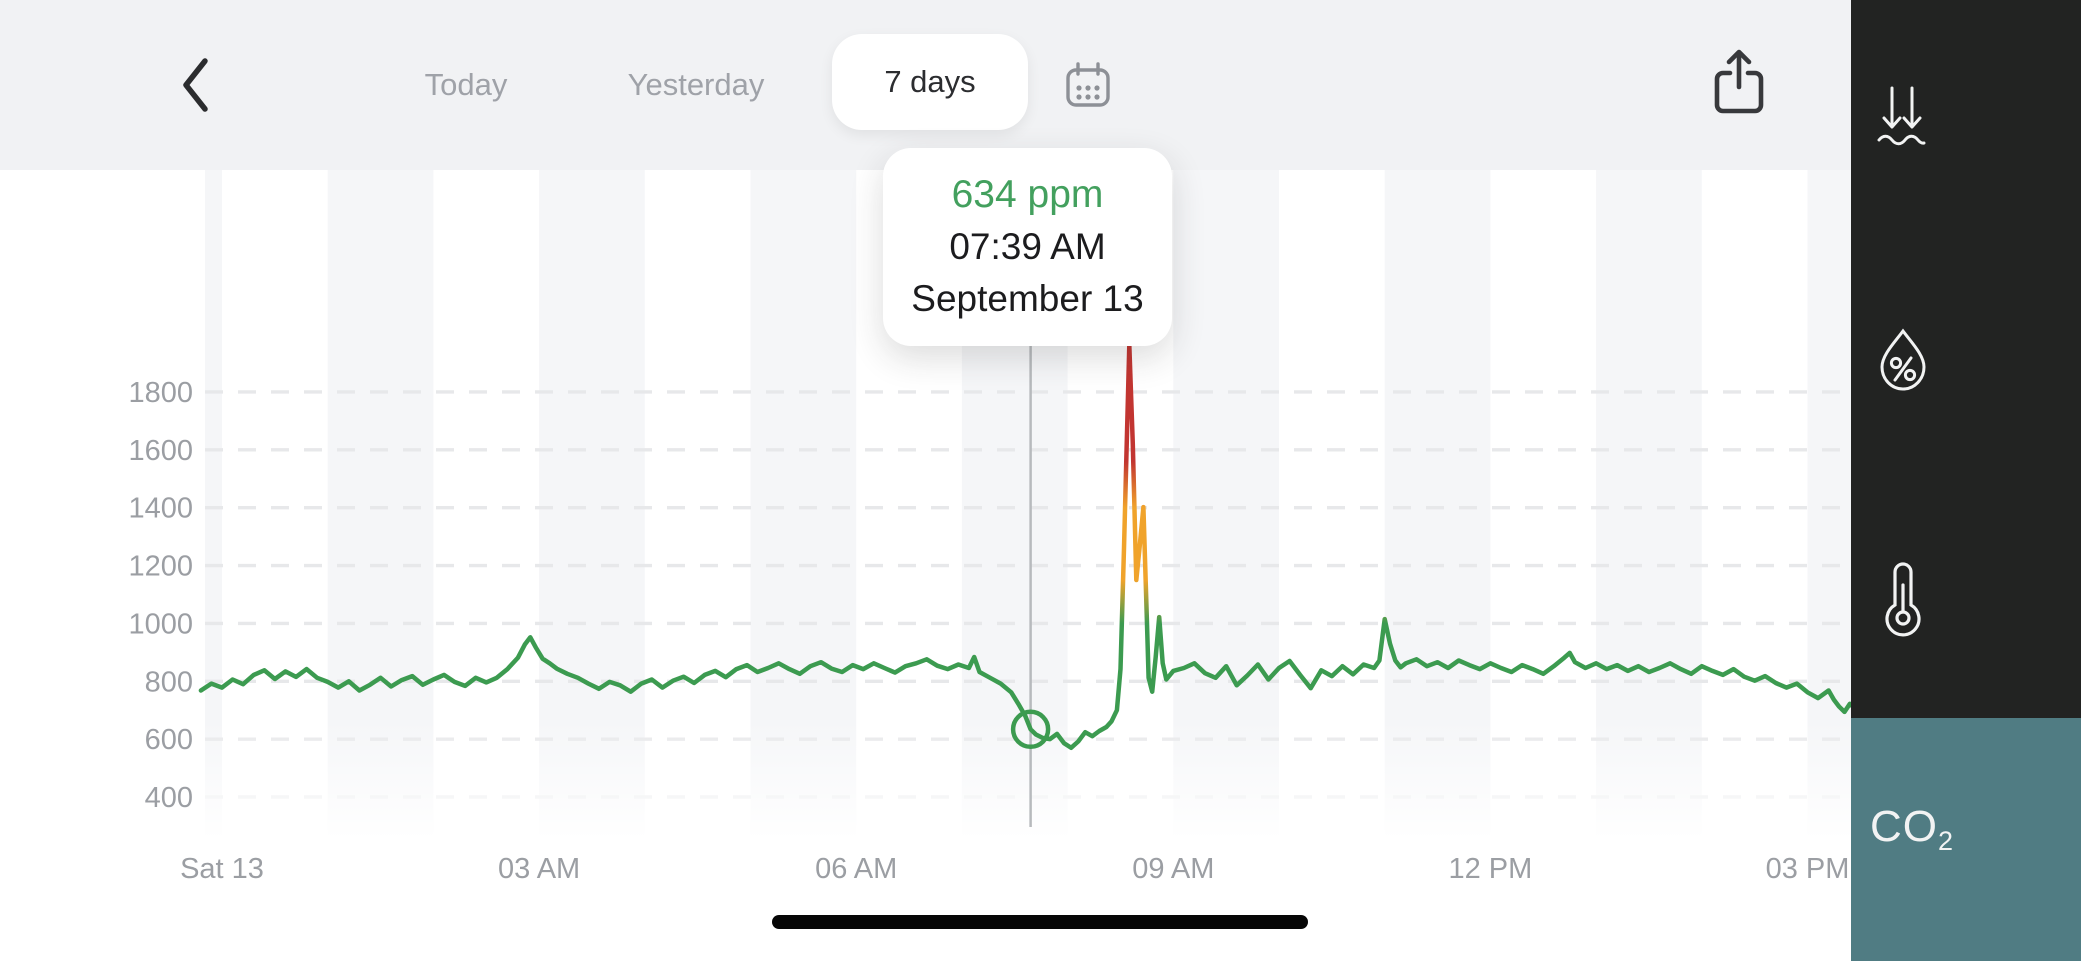 The image size is (2081, 961). Describe the element at coordinates (1966, 125) in the screenshot. I see `sidebar-item-pressure` at that location.